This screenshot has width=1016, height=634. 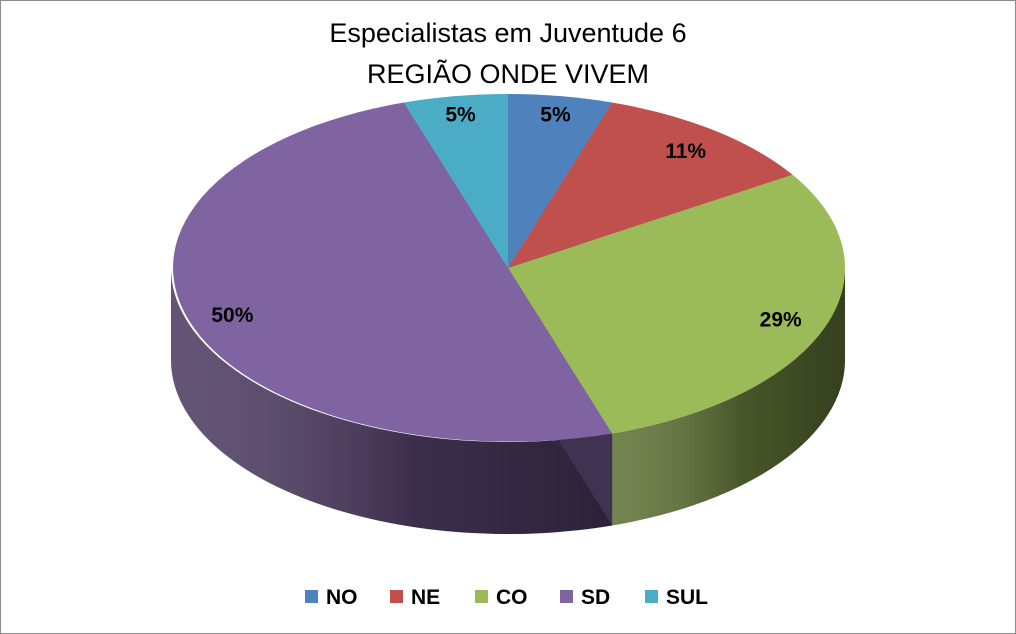 I want to click on legend-label-co: CO, so click(x=512, y=597).